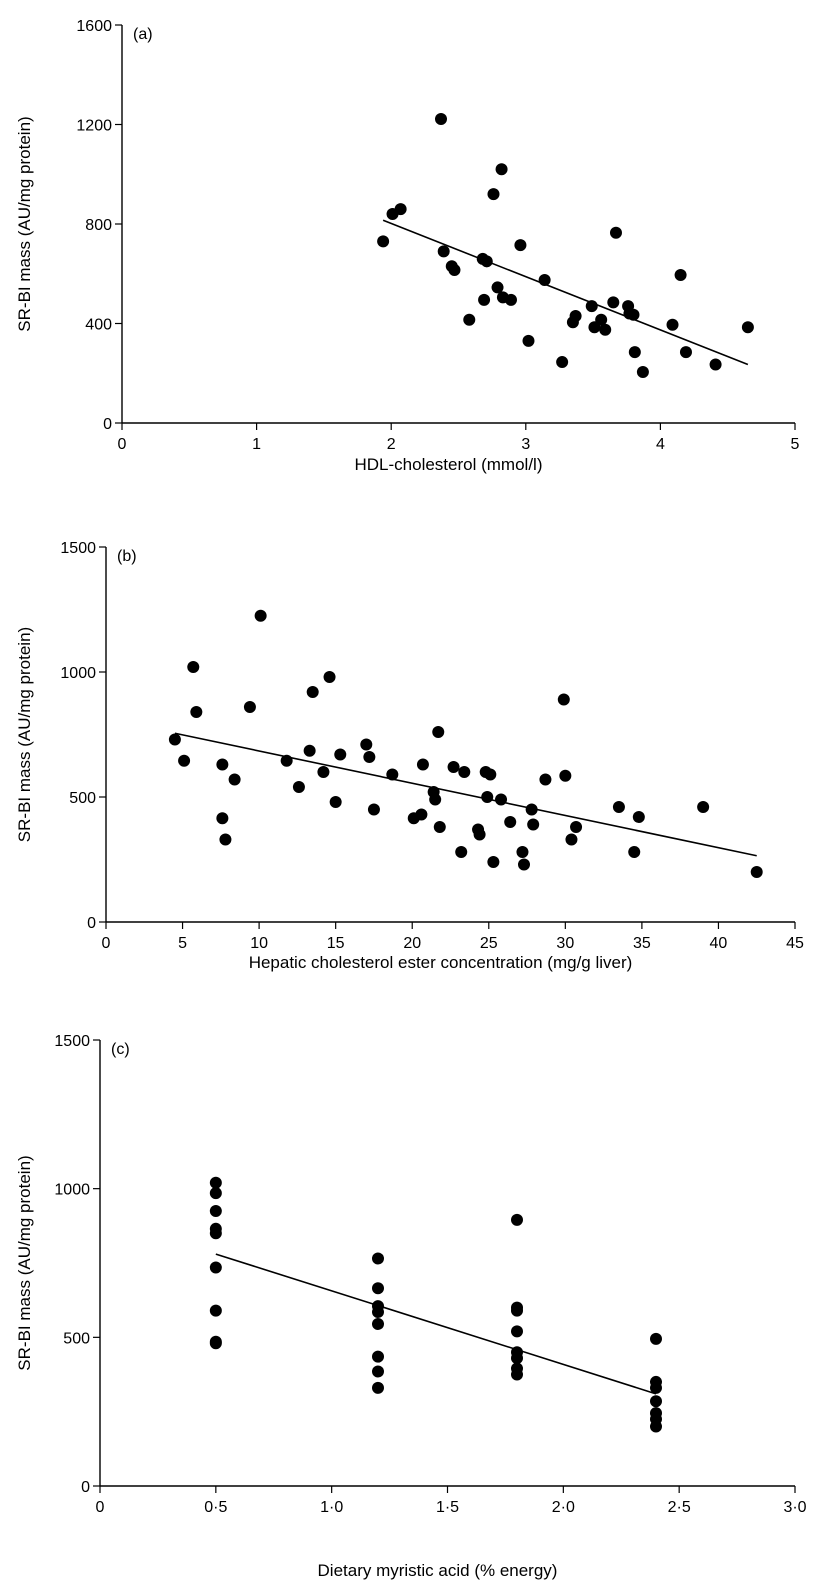  What do you see at coordinates (94, 126) in the screenshot?
I see `y-tick-label: 1200` at bounding box center [94, 126].